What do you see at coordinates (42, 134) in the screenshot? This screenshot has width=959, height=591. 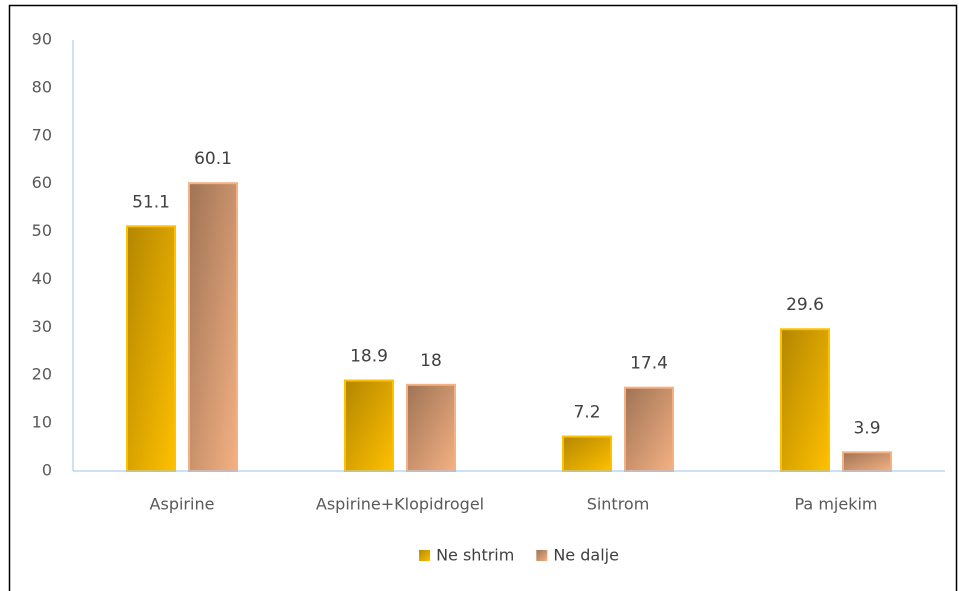 I see `y-tick-label: 70` at bounding box center [42, 134].